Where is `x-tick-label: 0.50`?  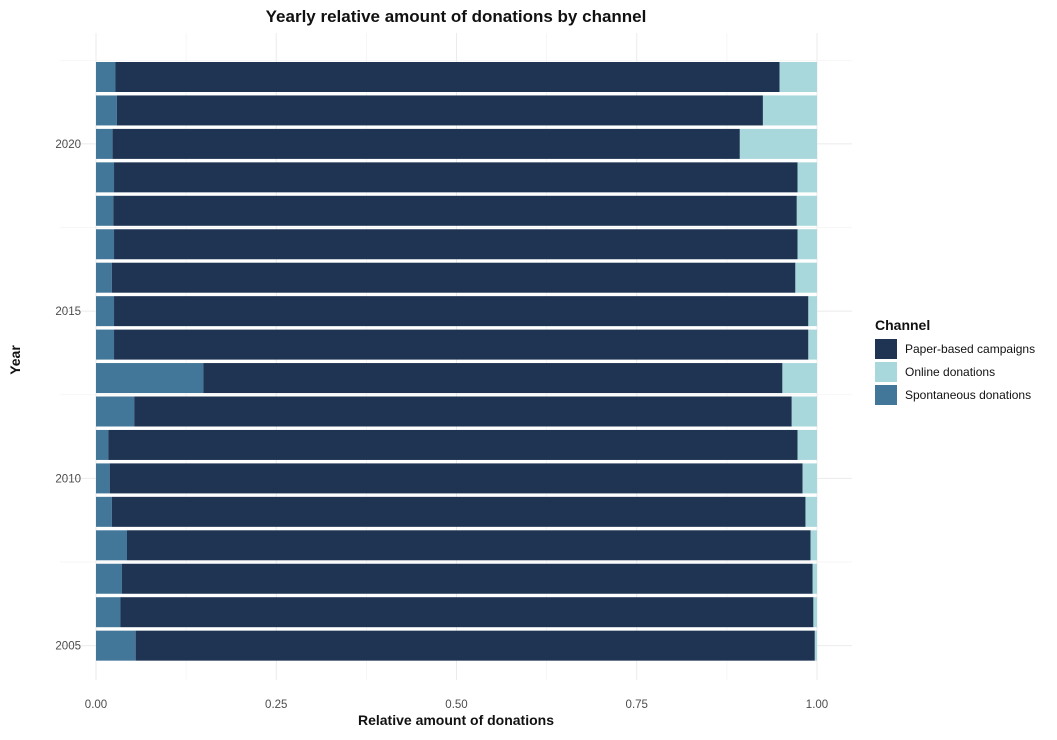
x-tick-label: 0.50 is located at coordinates (456, 705).